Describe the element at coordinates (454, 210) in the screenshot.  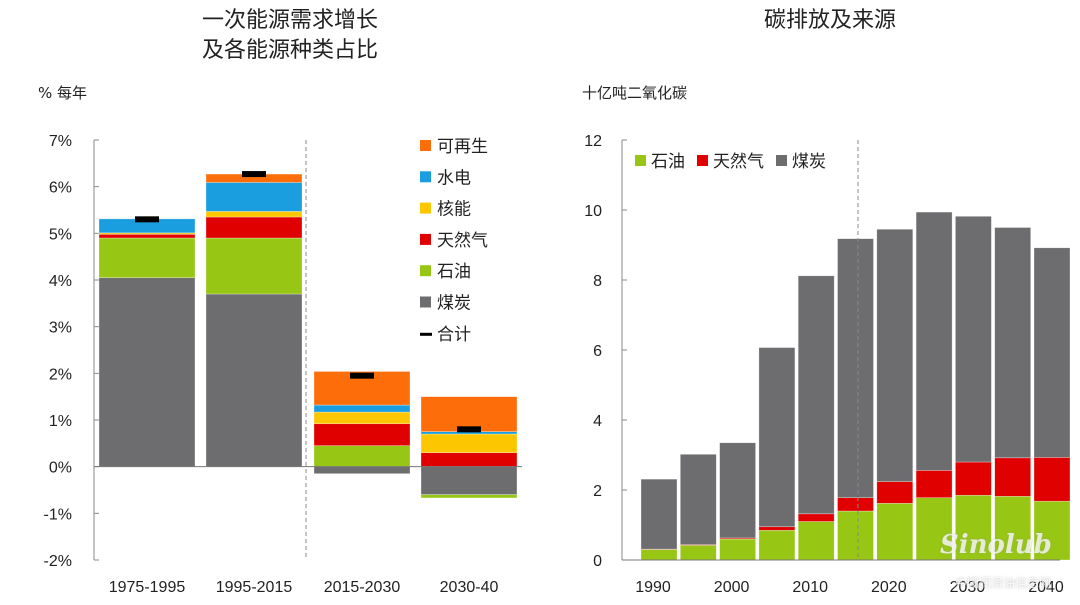
I see `legend-label: 核能` at that location.